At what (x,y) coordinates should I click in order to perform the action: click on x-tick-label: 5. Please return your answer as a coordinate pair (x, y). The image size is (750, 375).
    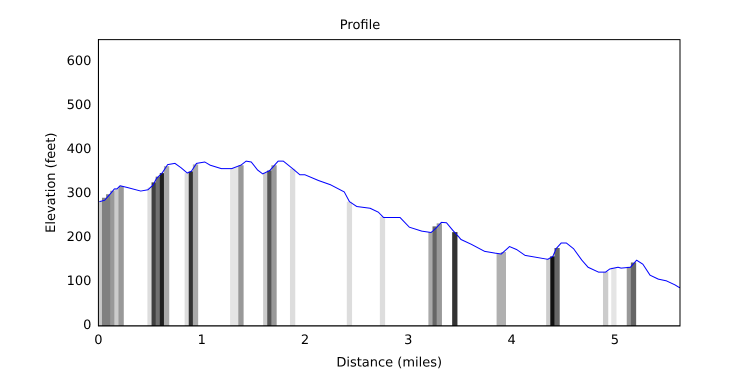
    Looking at the image, I should click on (615, 340).